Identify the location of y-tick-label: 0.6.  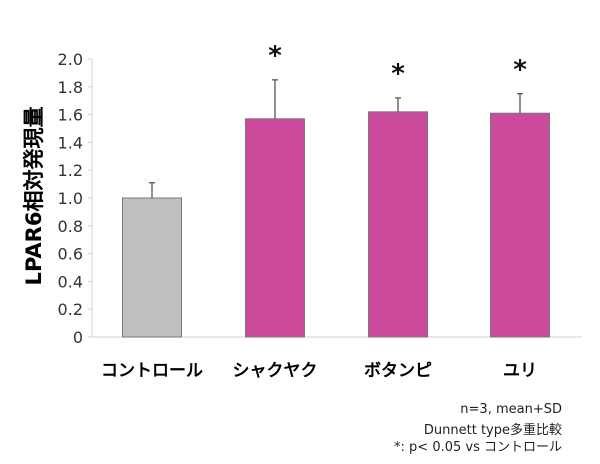
(70, 254).